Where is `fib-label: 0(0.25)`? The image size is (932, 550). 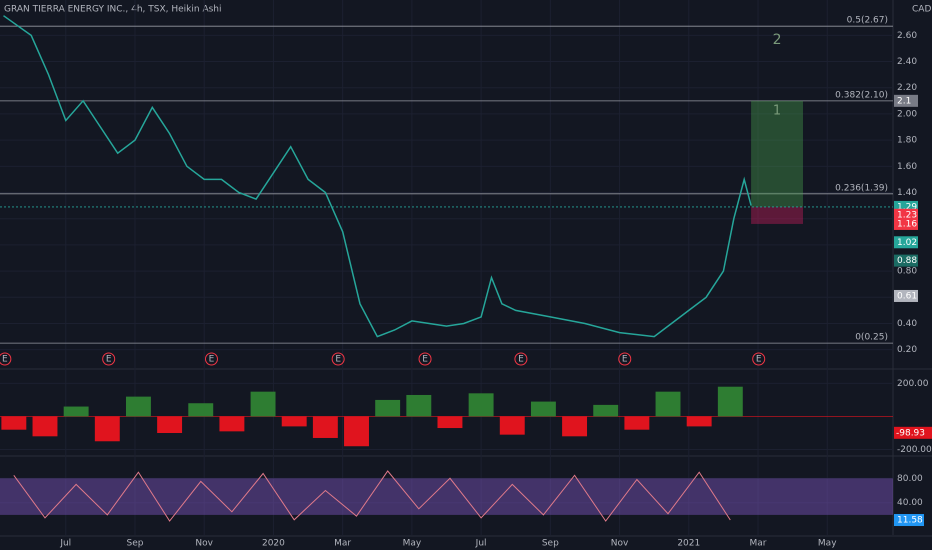 fib-label: 0(0.25) is located at coordinates (871, 338).